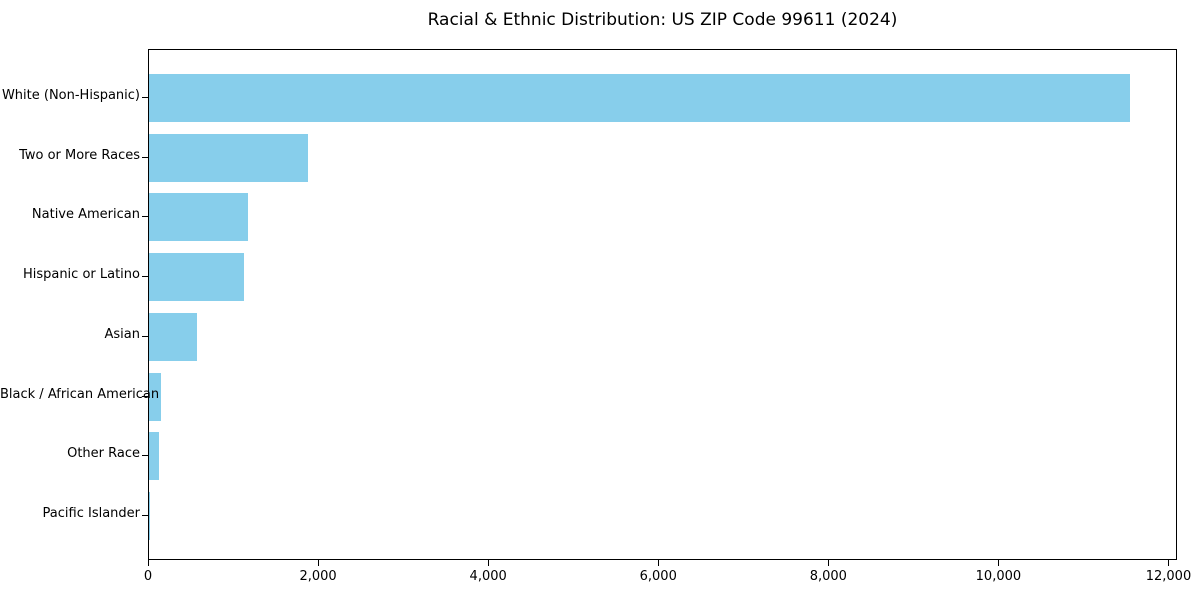 This screenshot has width=1200, height=600. What do you see at coordinates (91, 513) in the screenshot?
I see `y-axis-label: Pacific Islander` at bounding box center [91, 513].